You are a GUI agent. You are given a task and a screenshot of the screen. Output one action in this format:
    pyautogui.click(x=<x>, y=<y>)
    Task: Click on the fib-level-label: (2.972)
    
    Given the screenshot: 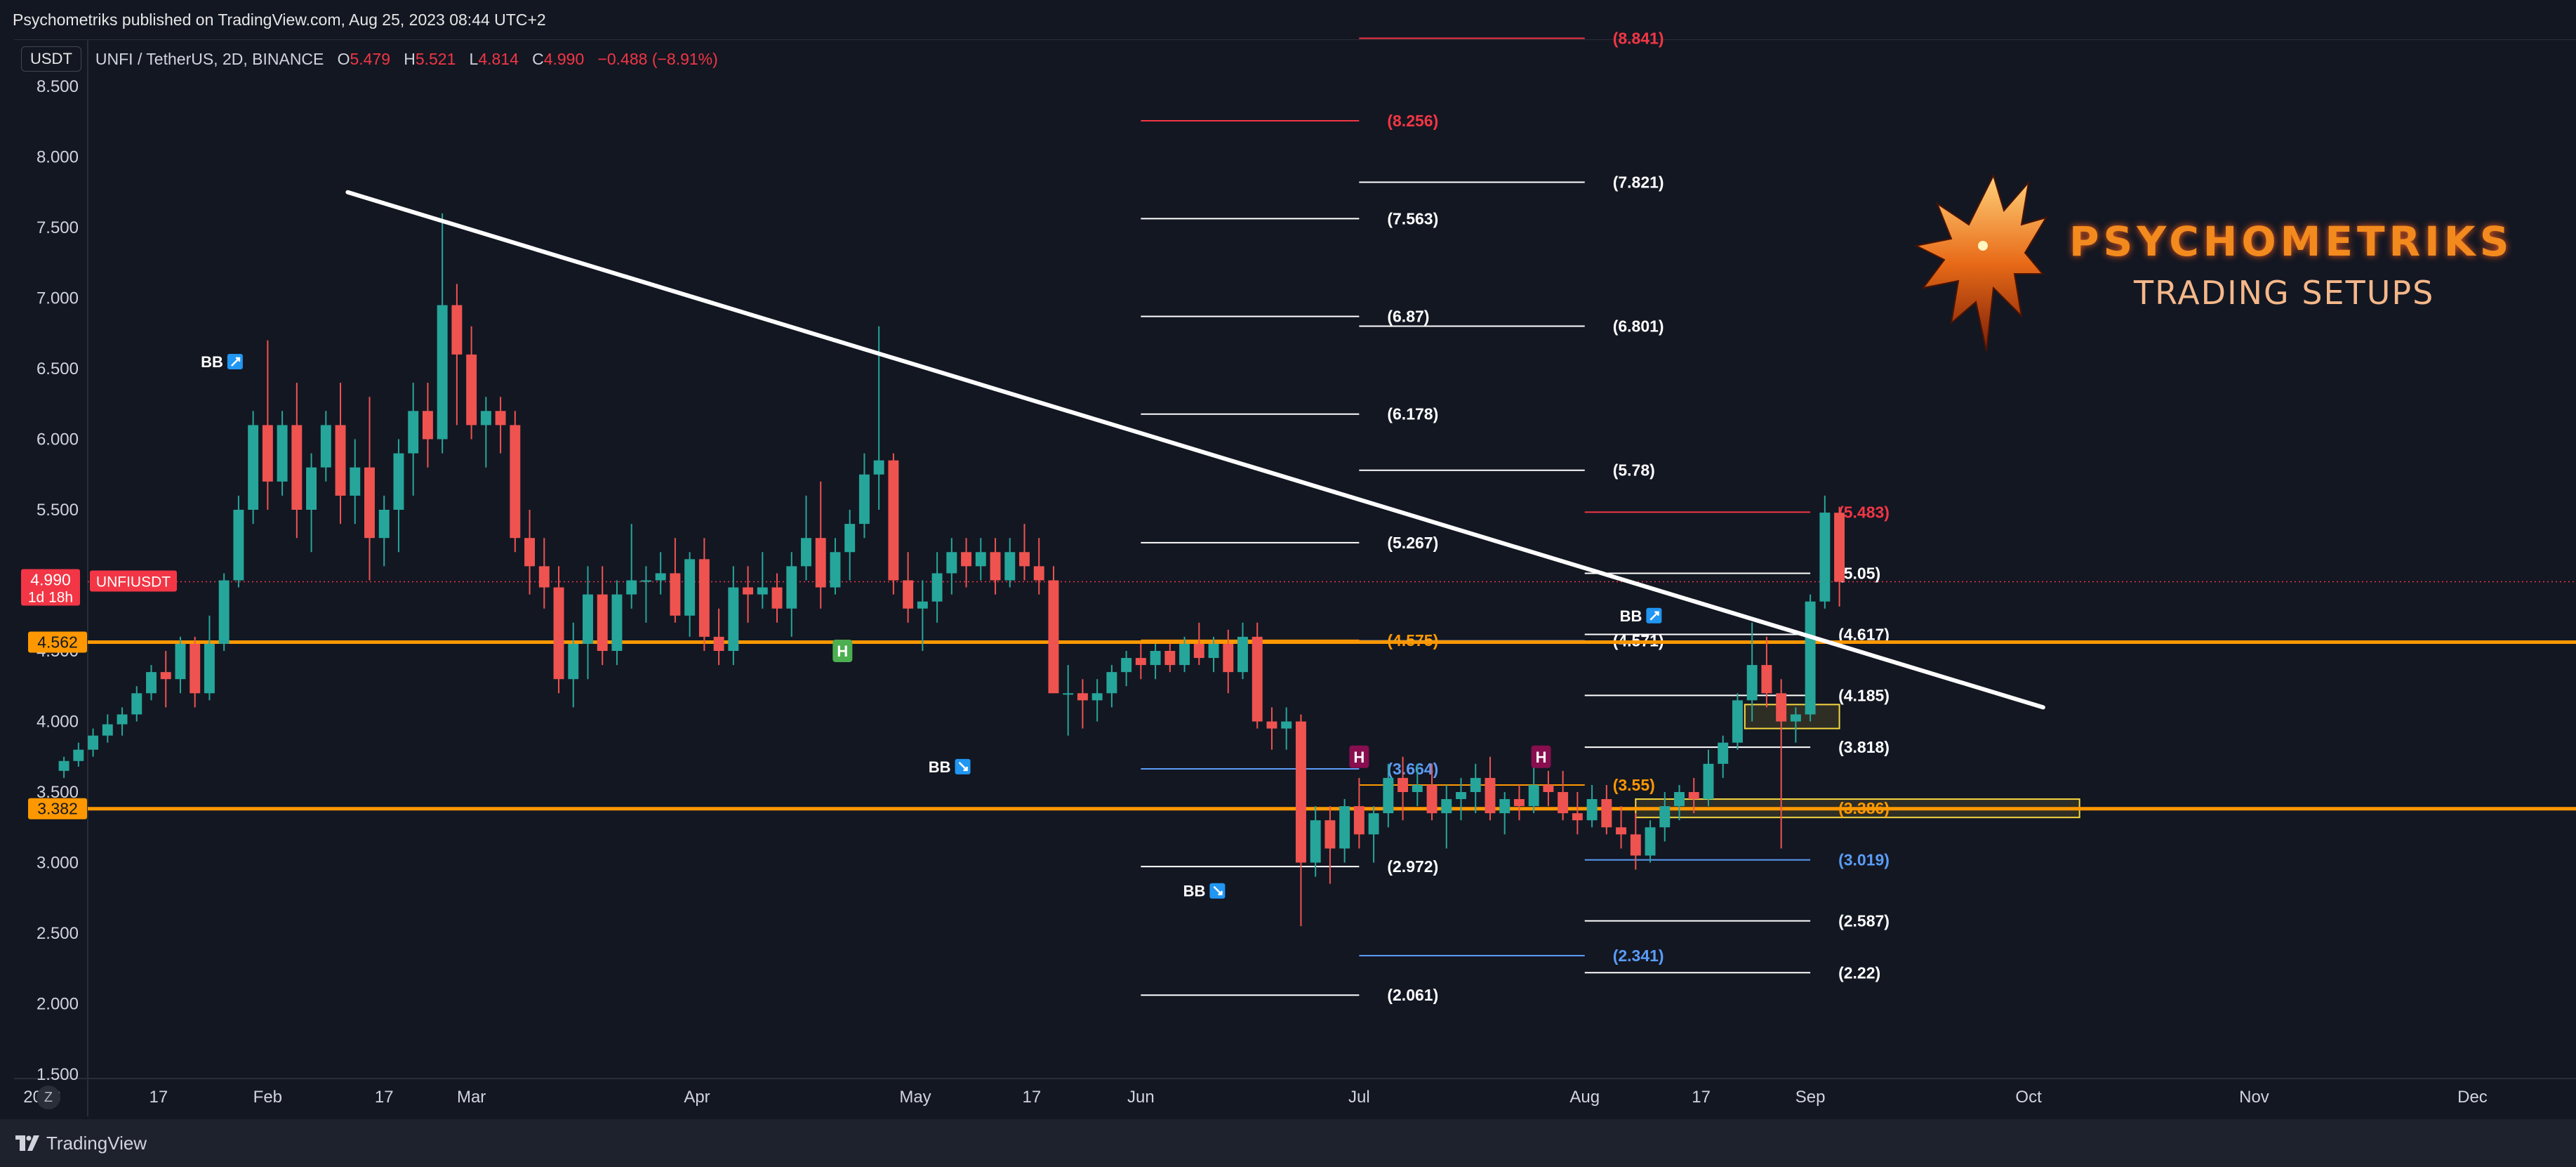 What is the action you would take?
    pyautogui.click(x=1413, y=867)
    